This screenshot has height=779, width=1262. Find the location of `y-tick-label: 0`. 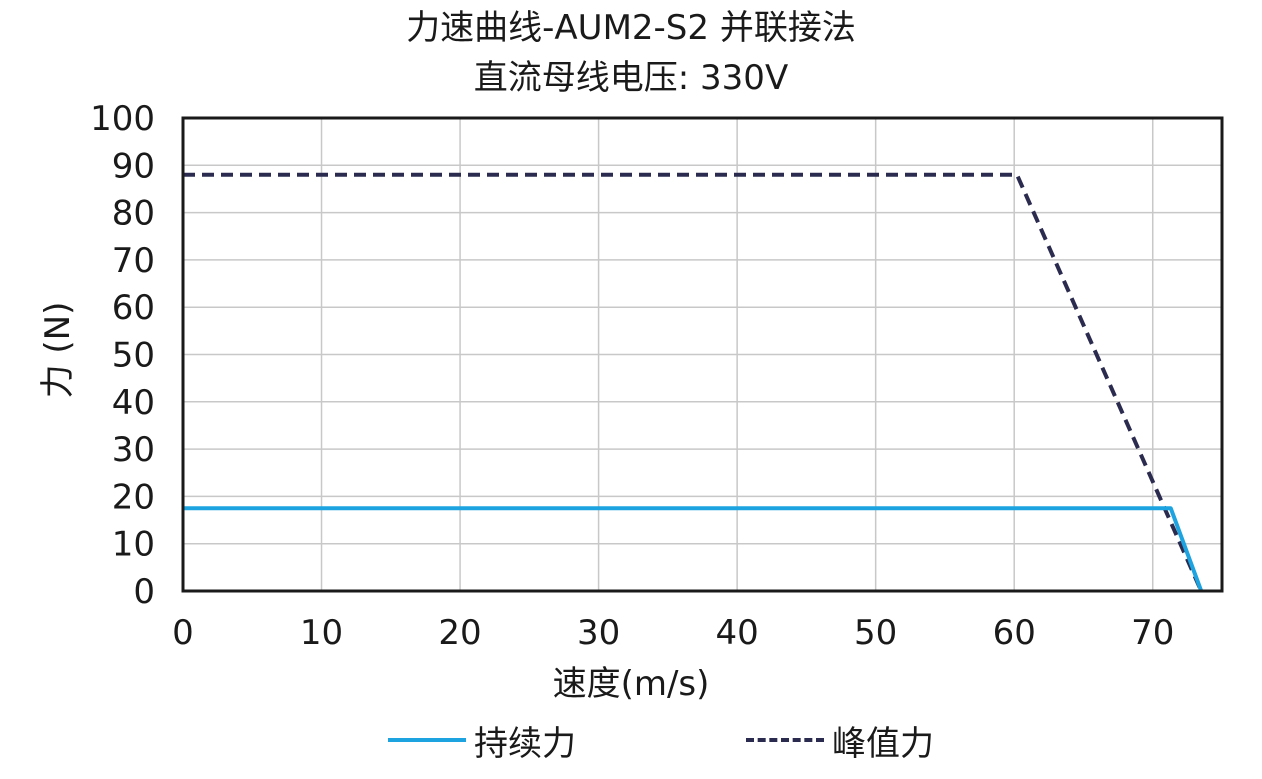

y-tick-label: 0 is located at coordinates (144, 592).